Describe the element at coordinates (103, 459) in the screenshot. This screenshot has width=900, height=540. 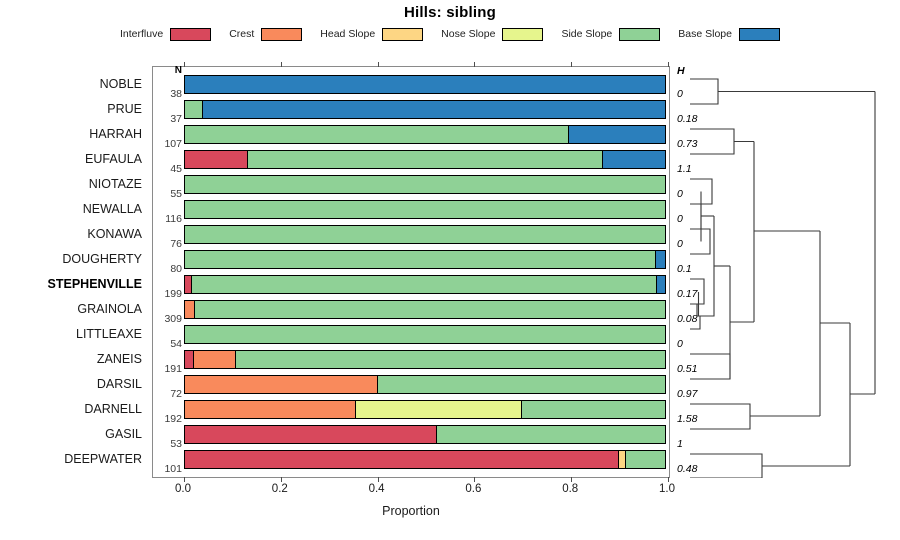
I see `y-axis-label: DEEPWATER` at that location.